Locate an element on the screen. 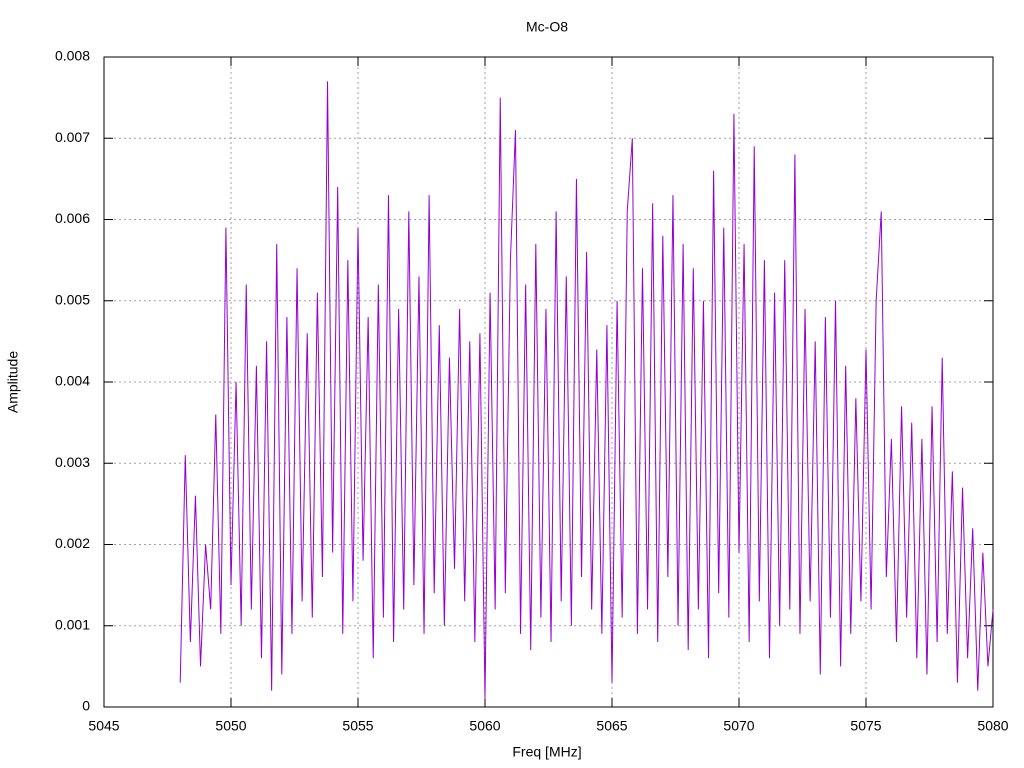 This screenshot has width=1024, height=768. y-tick-label: 0.007 is located at coordinates (72, 137).